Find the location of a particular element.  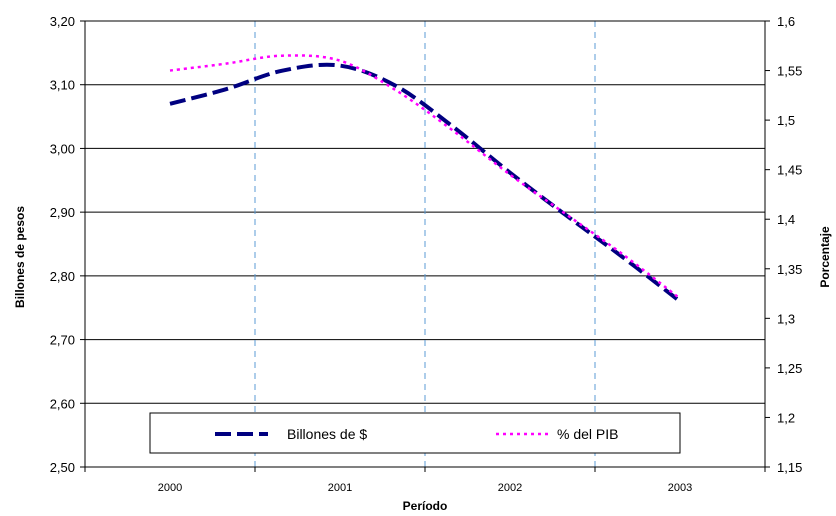

right-tick-label: 1,4 is located at coordinates (786, 219).